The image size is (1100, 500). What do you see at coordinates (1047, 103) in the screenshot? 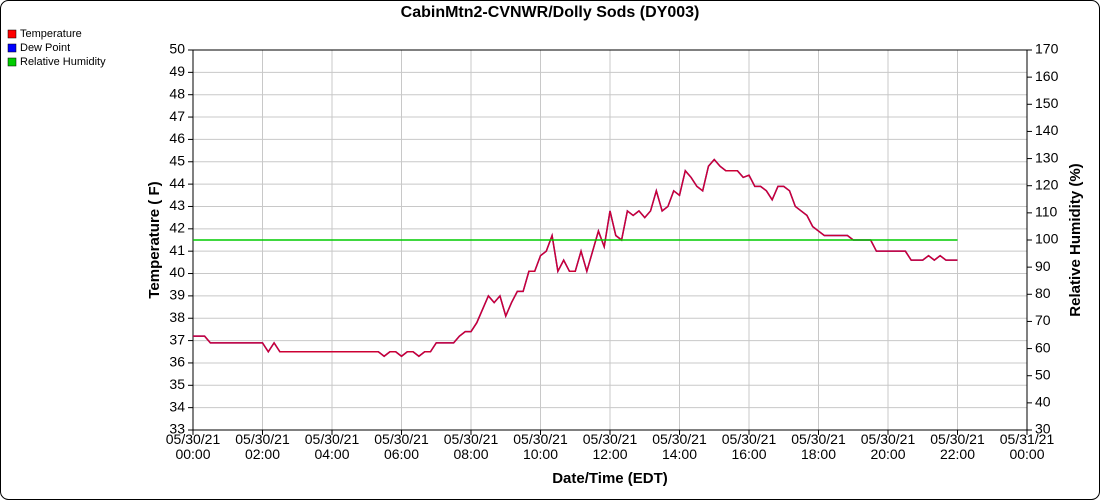
I see `y2-tick-label: 150` at bounding box center [1047, 103].